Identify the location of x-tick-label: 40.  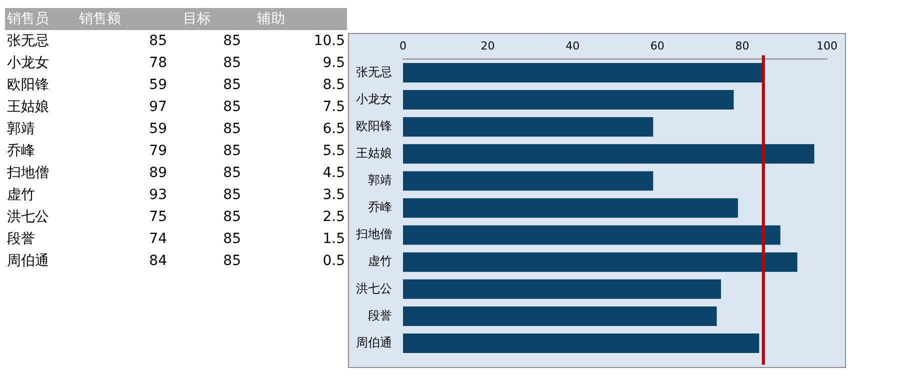
(573, 45).